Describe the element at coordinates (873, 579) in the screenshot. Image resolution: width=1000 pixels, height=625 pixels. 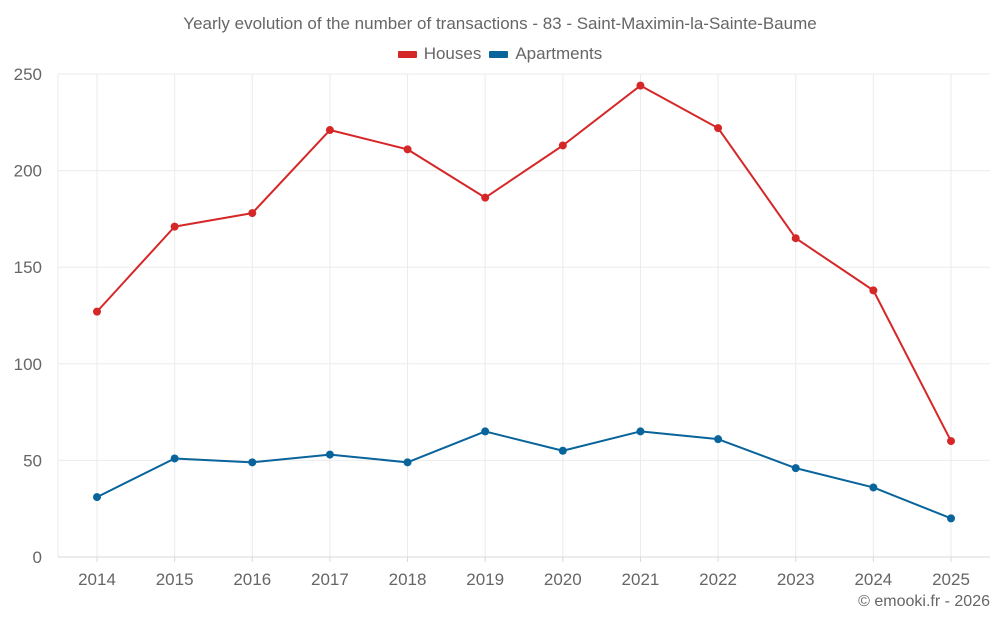
I see `x-tick-label: 2024` at that location.